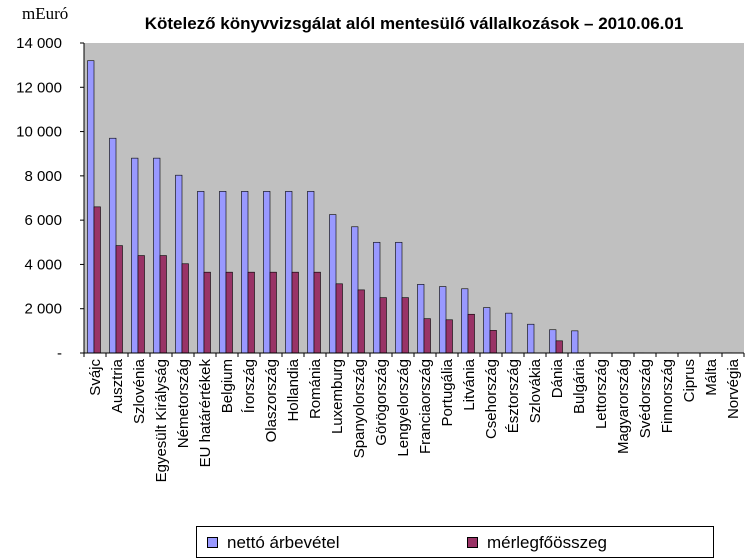 This screenshot has width=750, height=559. What do you see at coordinates (43, 309) in the screenshot?
I see `y-tick-label-1: 2 000` at bounding box center [43, 309].